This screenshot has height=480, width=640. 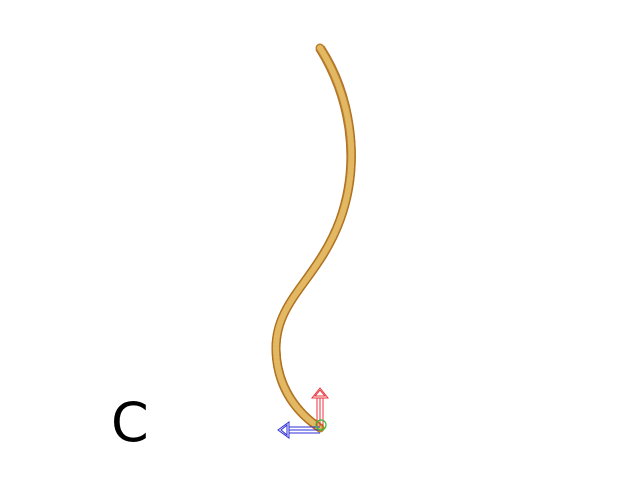 I want to click on tube-edge-right, so click(x=317, y=236).